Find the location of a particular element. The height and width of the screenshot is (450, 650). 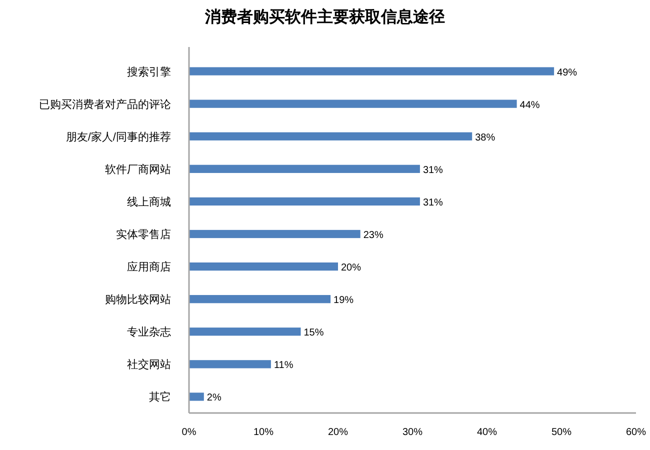

y-tick-label: 朋友/家人/同事的推荐 is located at coordinates (118, 137).